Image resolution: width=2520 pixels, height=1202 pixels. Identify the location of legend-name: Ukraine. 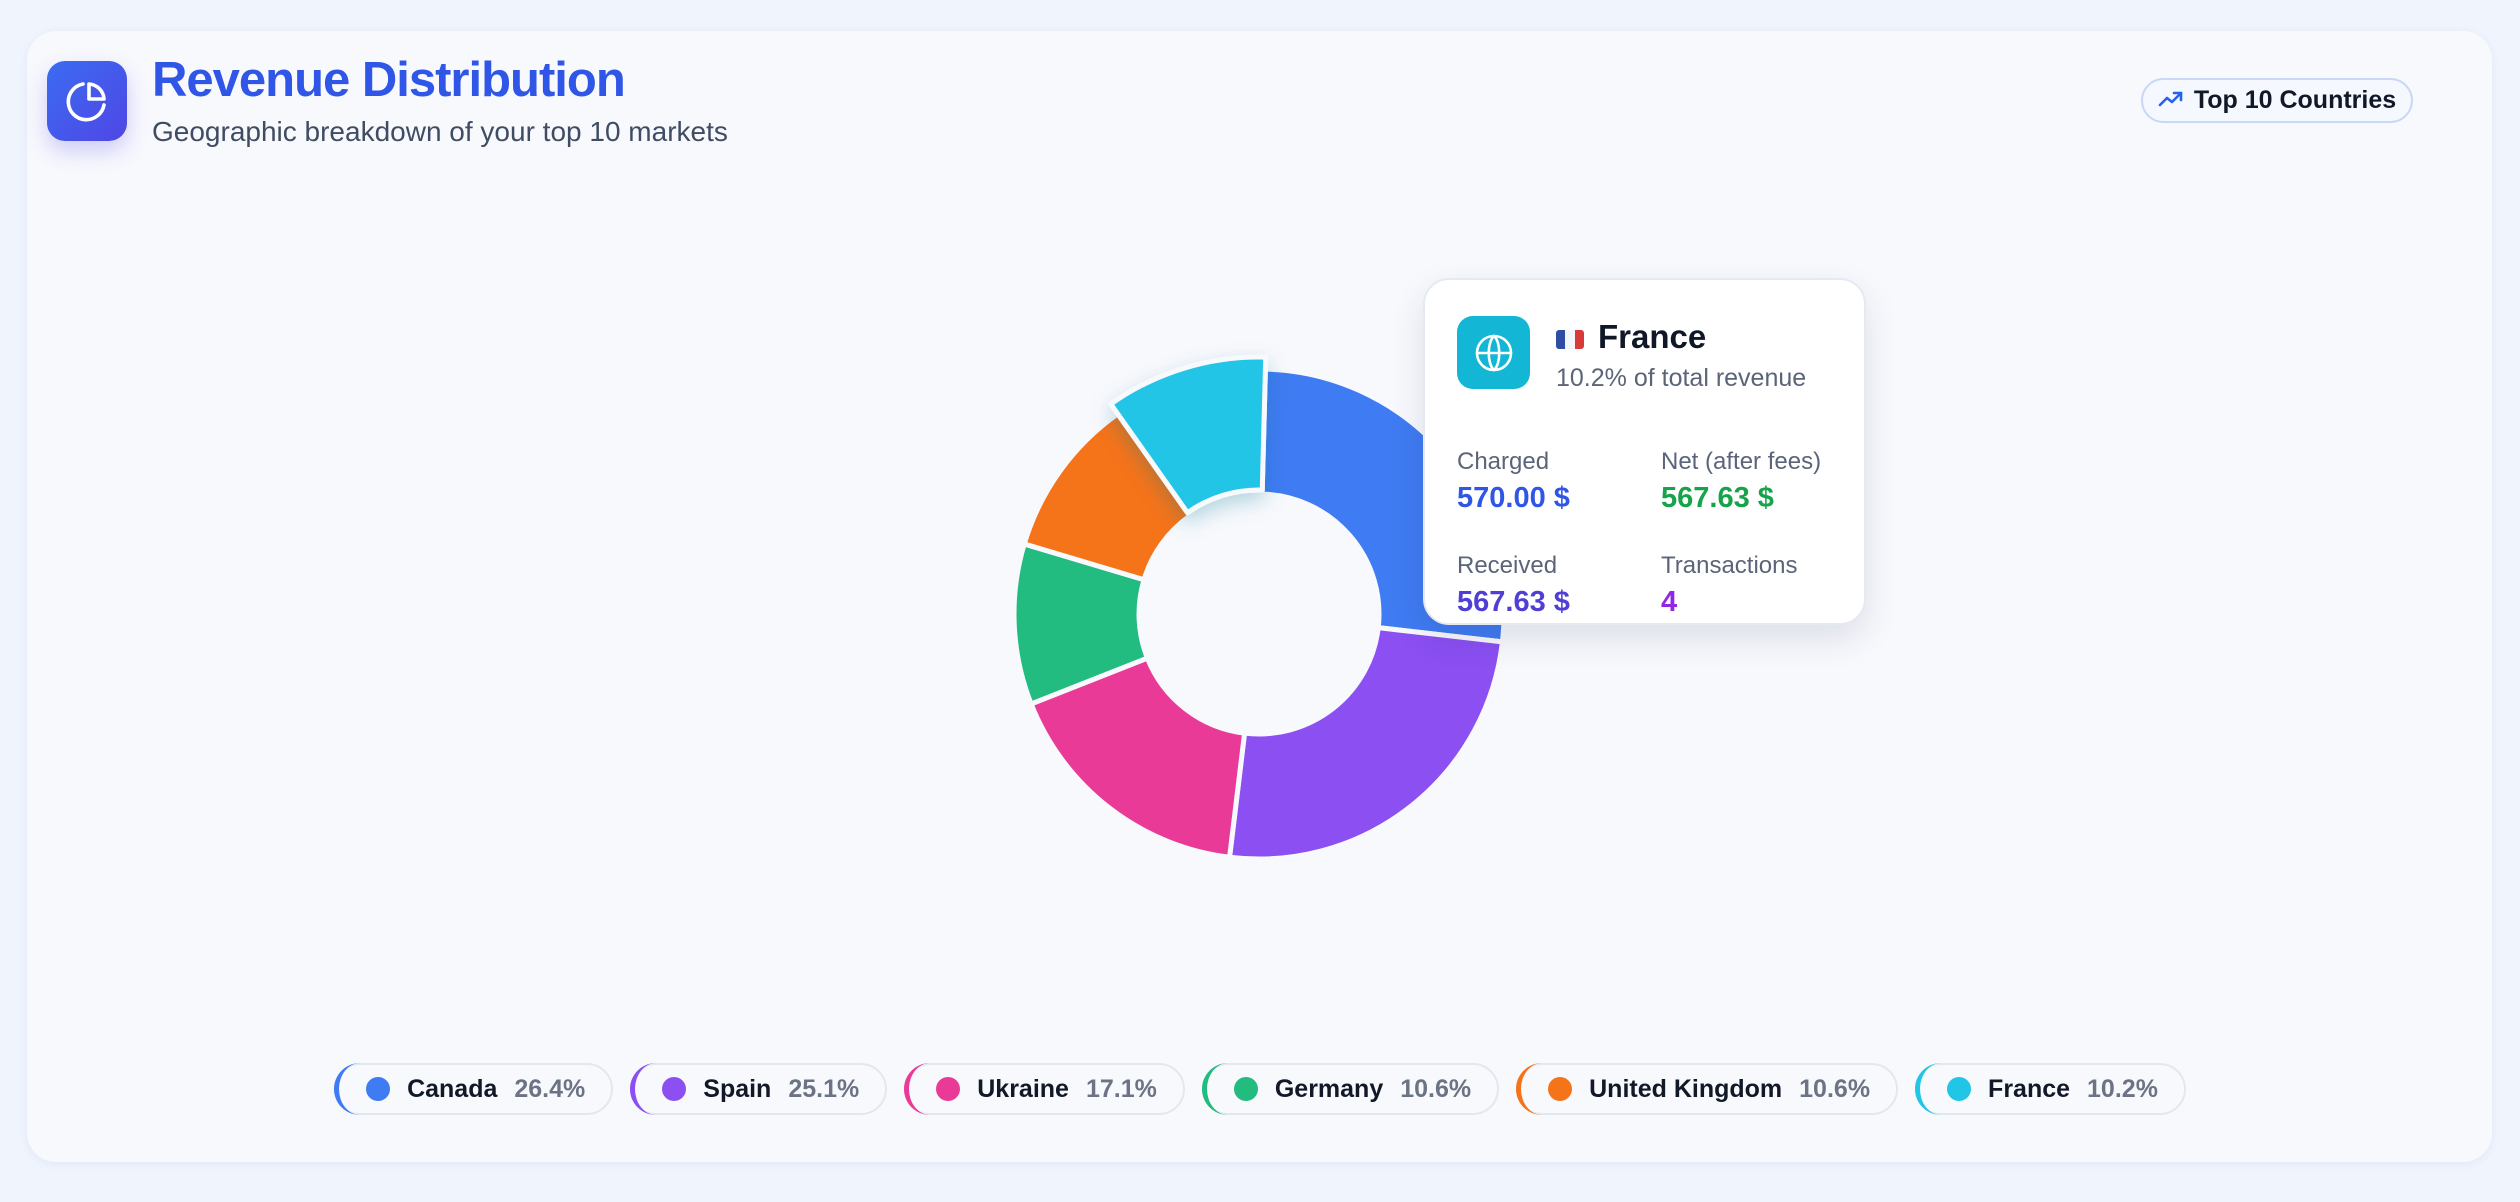
(1023, 1088).